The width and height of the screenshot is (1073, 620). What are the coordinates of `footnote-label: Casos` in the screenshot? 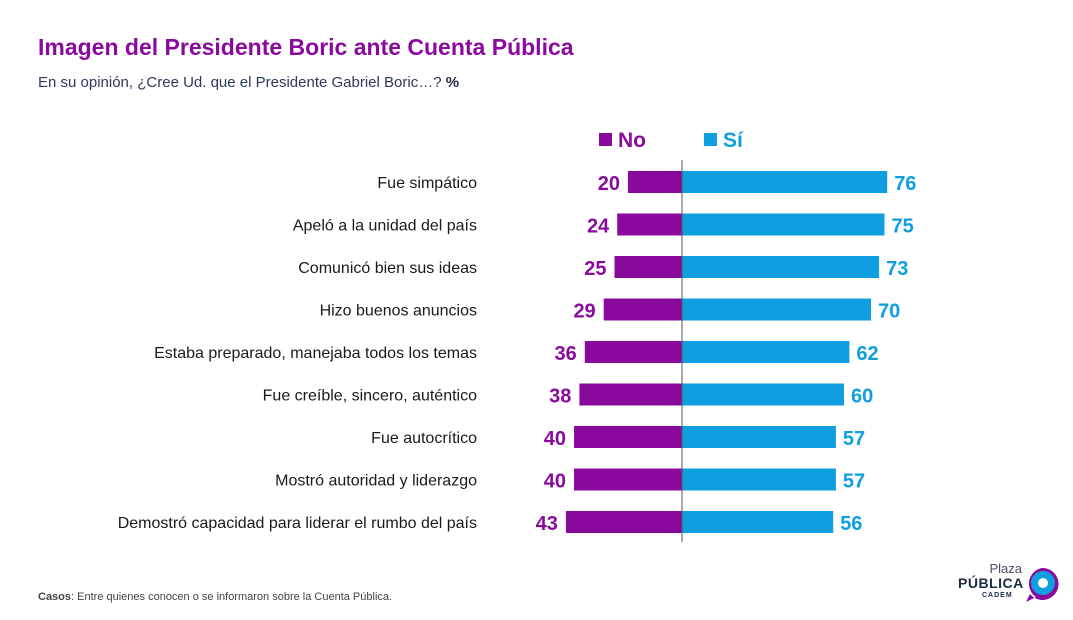 It's located at (55, 597).